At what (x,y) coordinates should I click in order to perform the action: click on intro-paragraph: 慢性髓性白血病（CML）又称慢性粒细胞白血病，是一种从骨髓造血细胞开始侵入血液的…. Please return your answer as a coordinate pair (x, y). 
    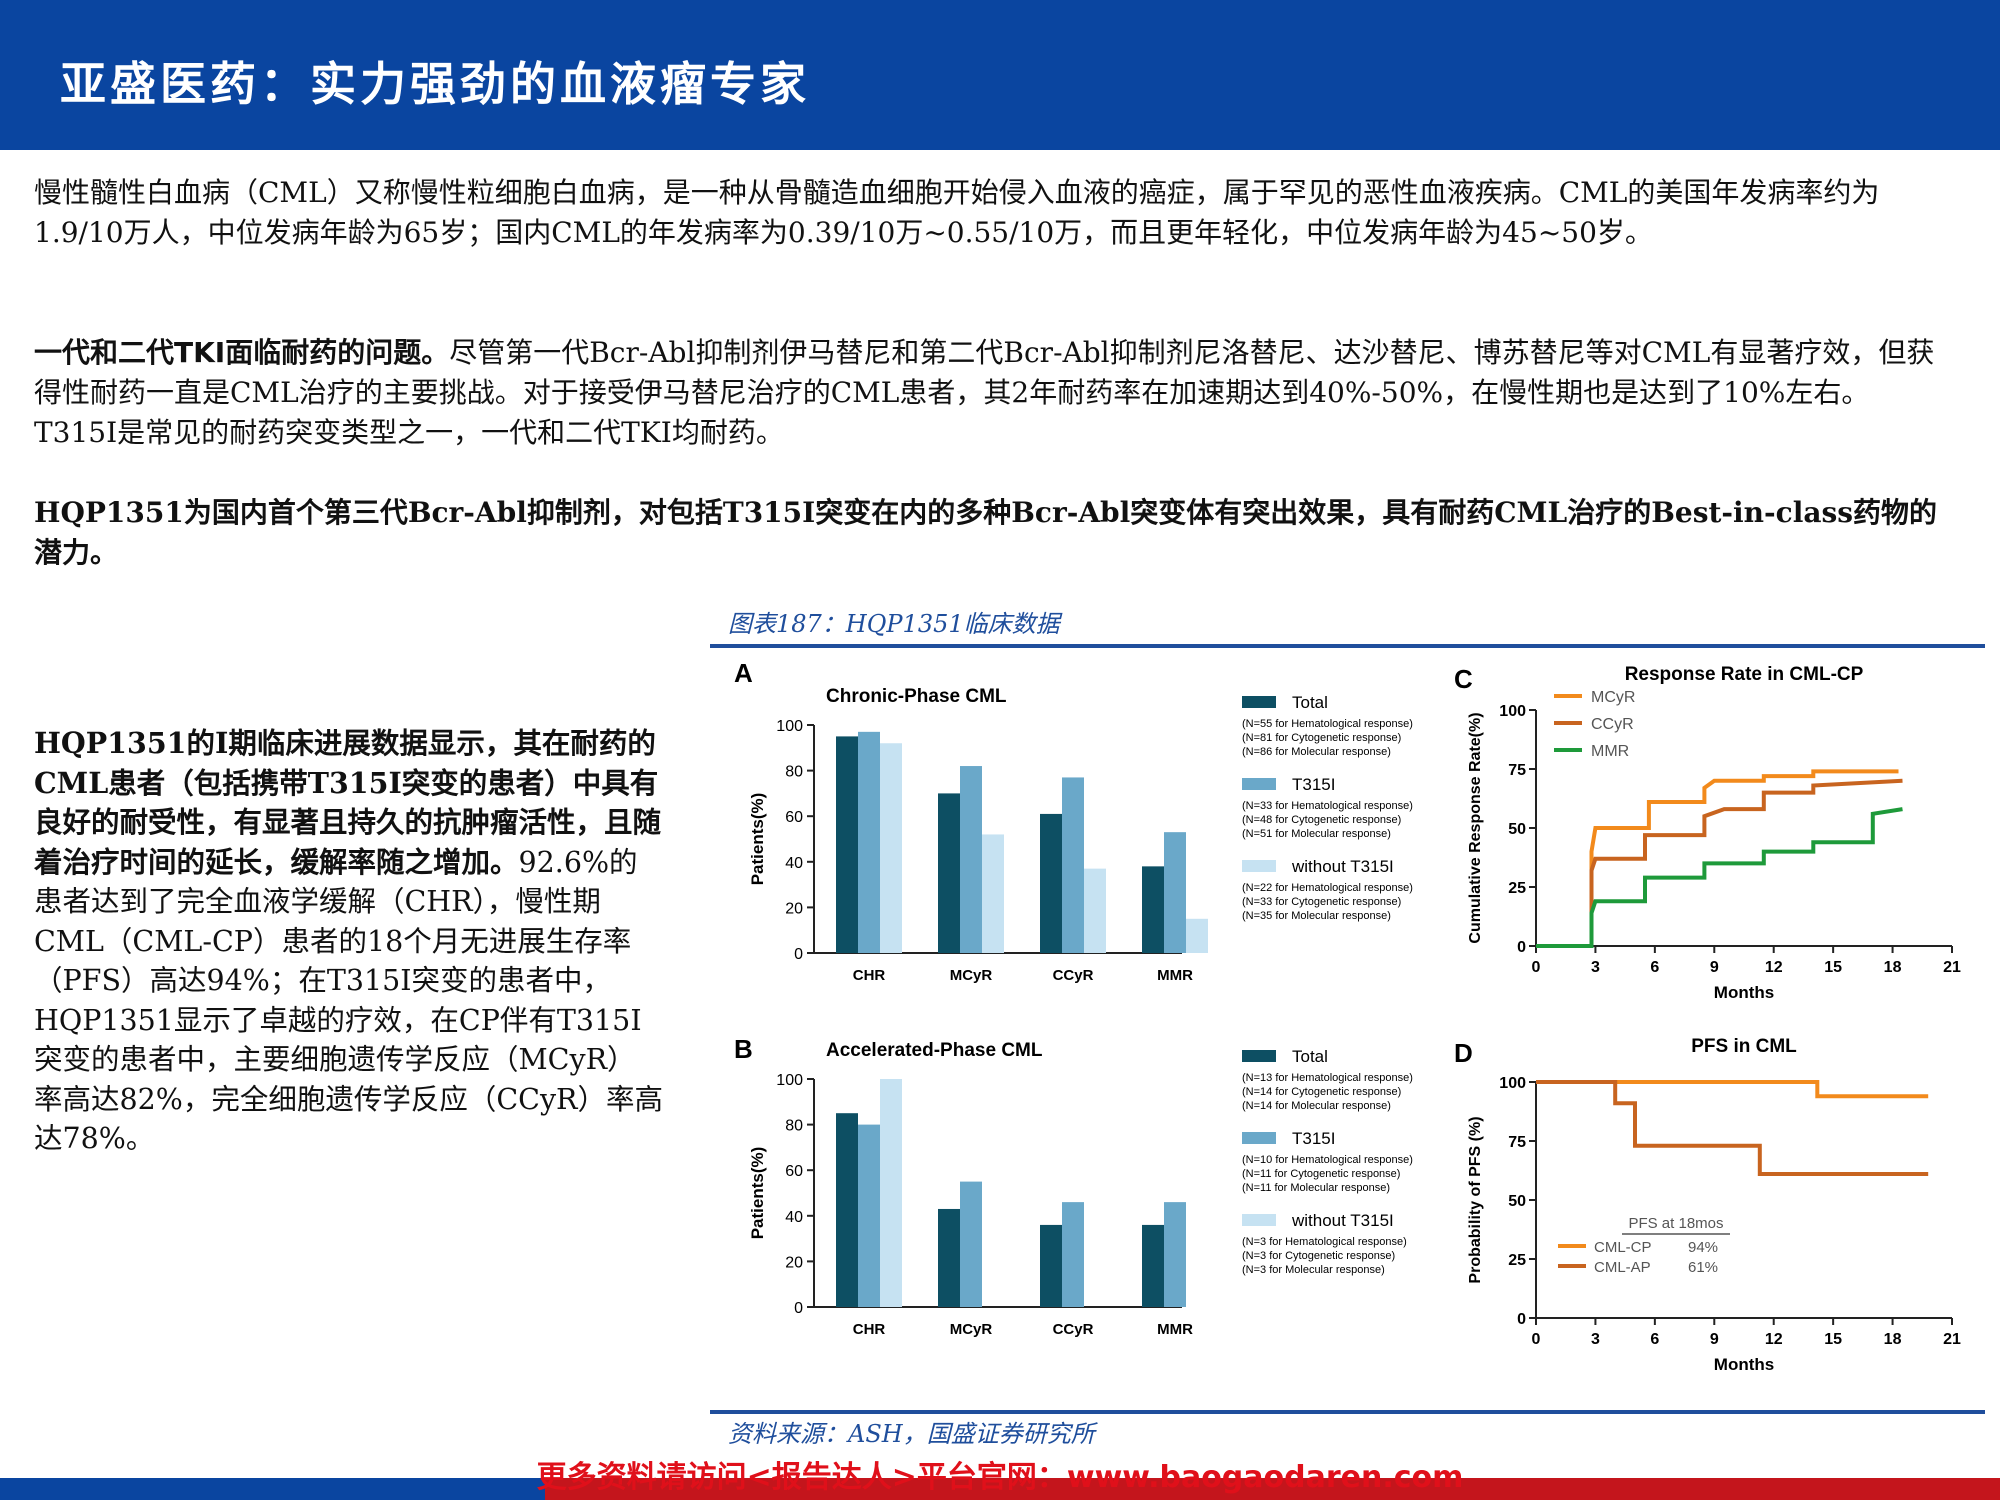
    Looking at the image, I should click on (957, 212).